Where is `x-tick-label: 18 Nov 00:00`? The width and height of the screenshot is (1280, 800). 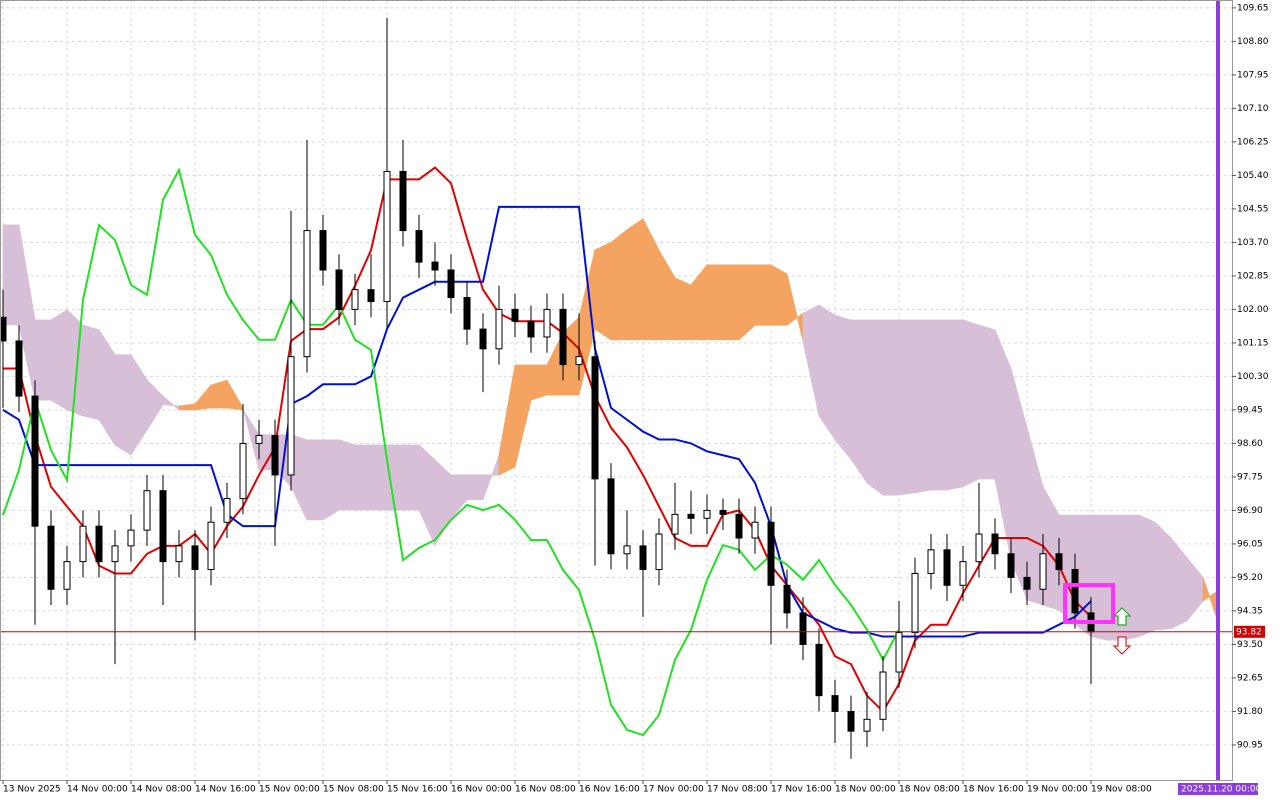 x-tick-label: 18 Nov 00:00 is located at coordinates (865, 790).